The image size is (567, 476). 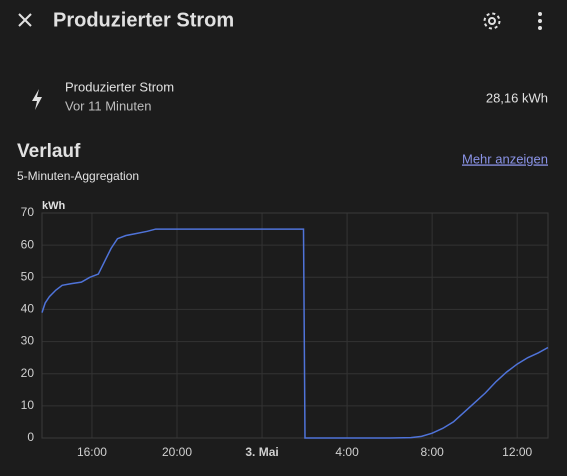 What do you see at coordinates (505, 158) in the screenshot?
I see `more-link: Mehr anzeigen` at bounding box center [505, 158].